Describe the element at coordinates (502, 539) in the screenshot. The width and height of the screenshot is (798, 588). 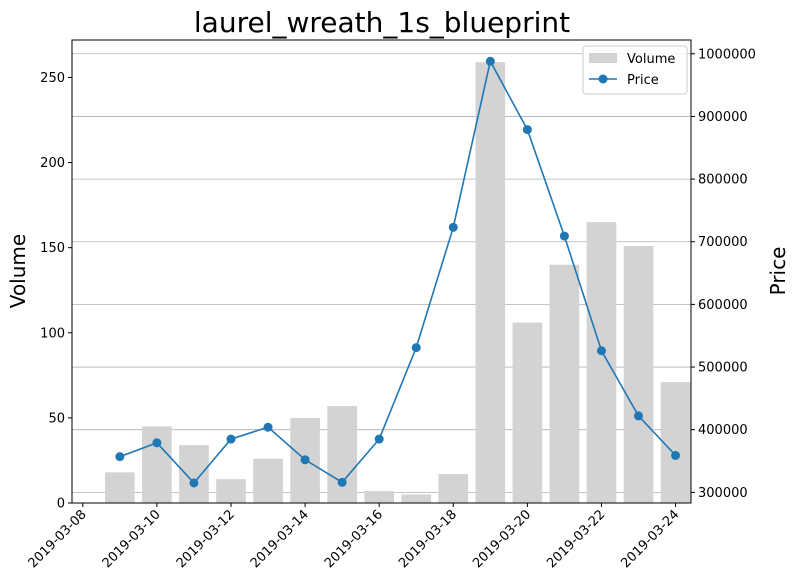
I see `x-tick-label: 2019-03-20` at that location.